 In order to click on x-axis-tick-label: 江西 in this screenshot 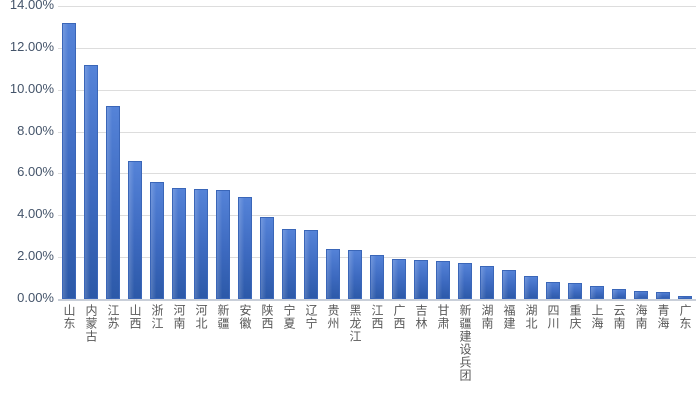, I will do `click(377, 317)`.